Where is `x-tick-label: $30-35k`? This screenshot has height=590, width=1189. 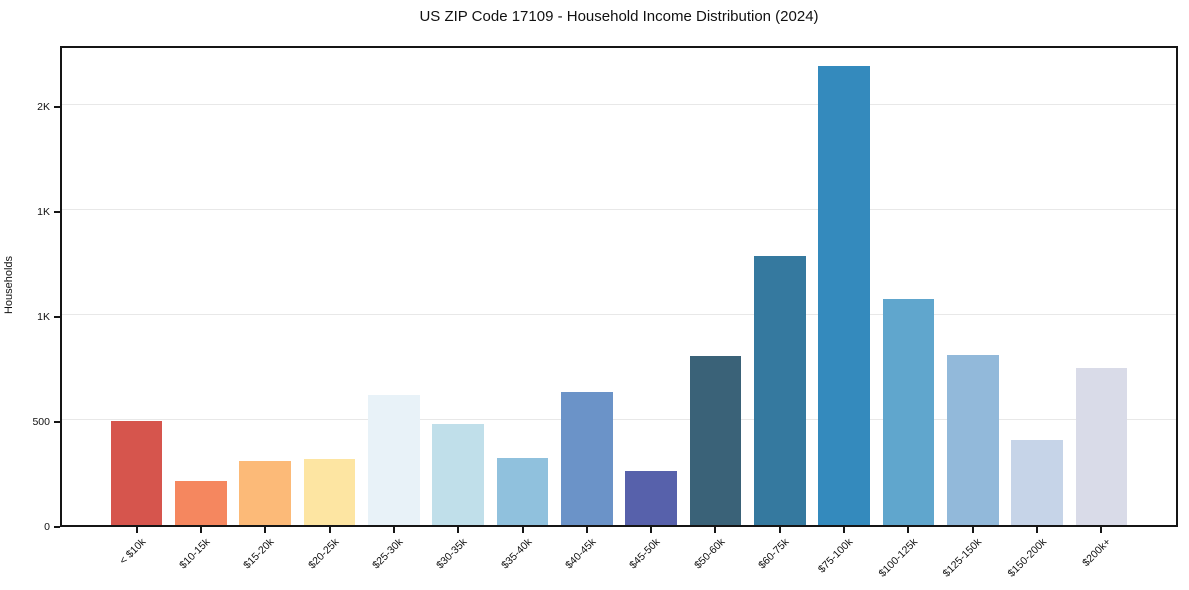
x-tick-label: $30-35k is located at coordinates (452, 554).